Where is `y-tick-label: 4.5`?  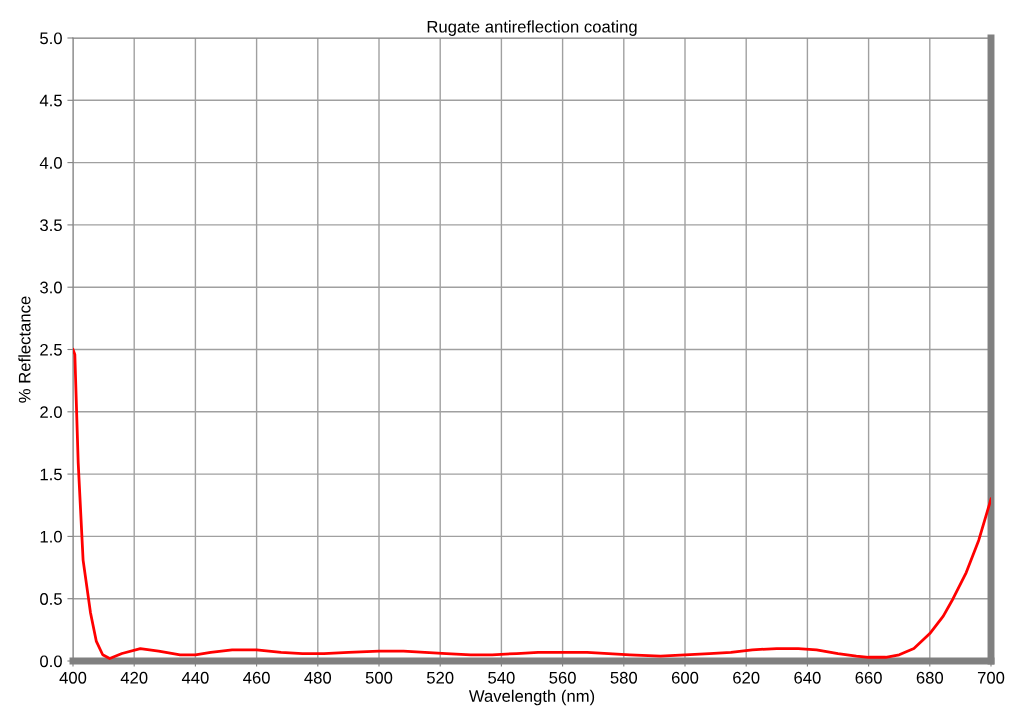 y-tick-label: 4.5 is located at coordinates (50, 100).